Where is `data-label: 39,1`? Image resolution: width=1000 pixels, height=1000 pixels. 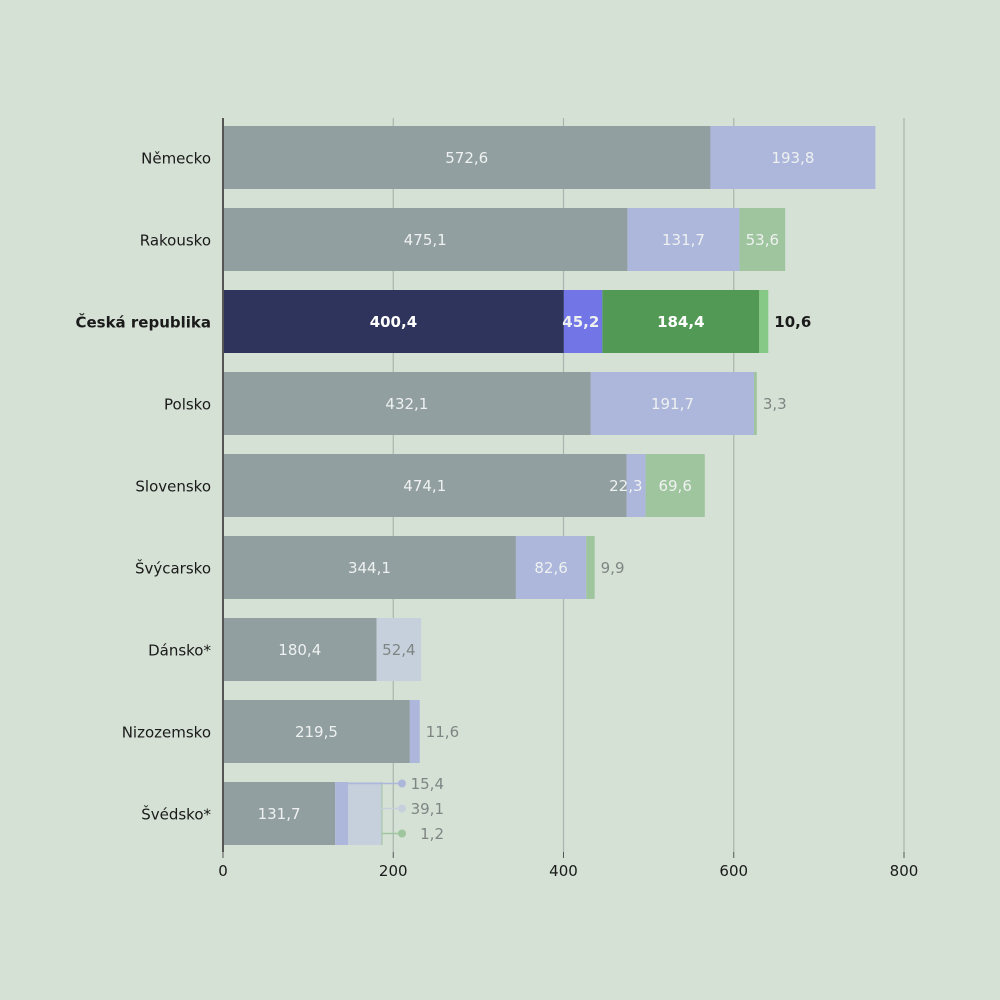 data-label: 39,1 is located at coordinates (427, 809).